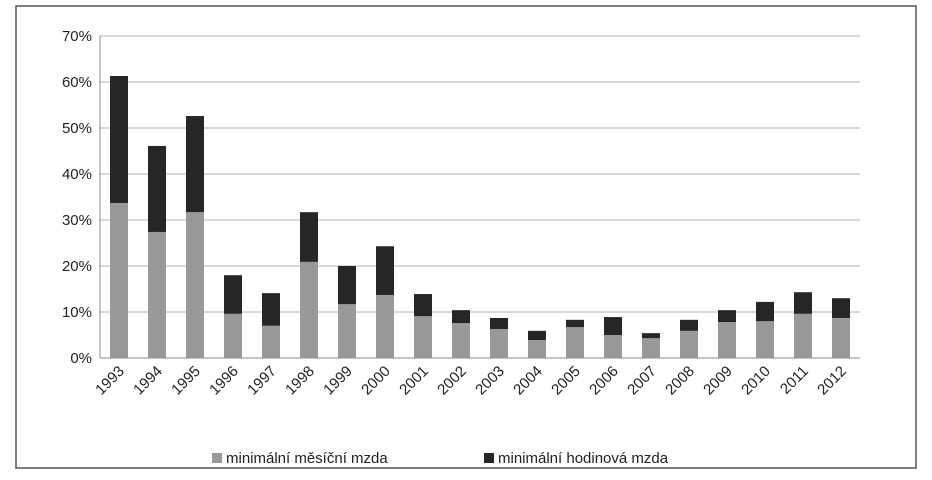 The width and height of the screenshot is (932, 480). What do you see at coordinates (490, 381) in the screenshot?
I see `x-tick-label: 2003` at bounding box center [490, 381].